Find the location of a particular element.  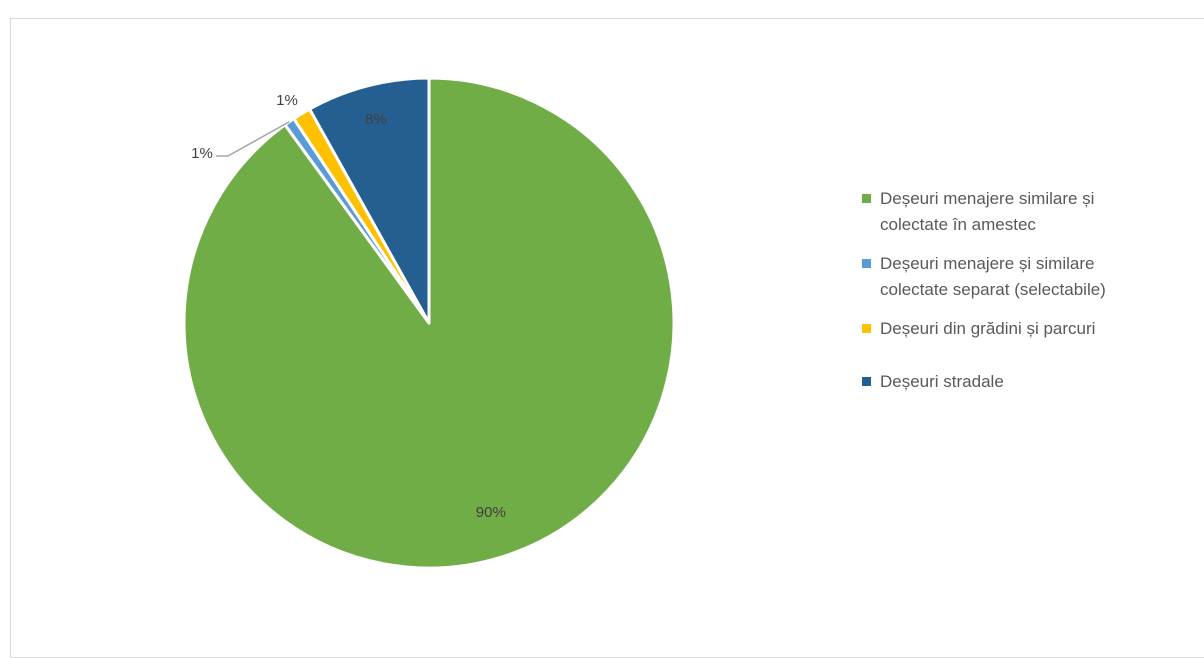

data-label-1: 1% is located at coordinates (202, 153).